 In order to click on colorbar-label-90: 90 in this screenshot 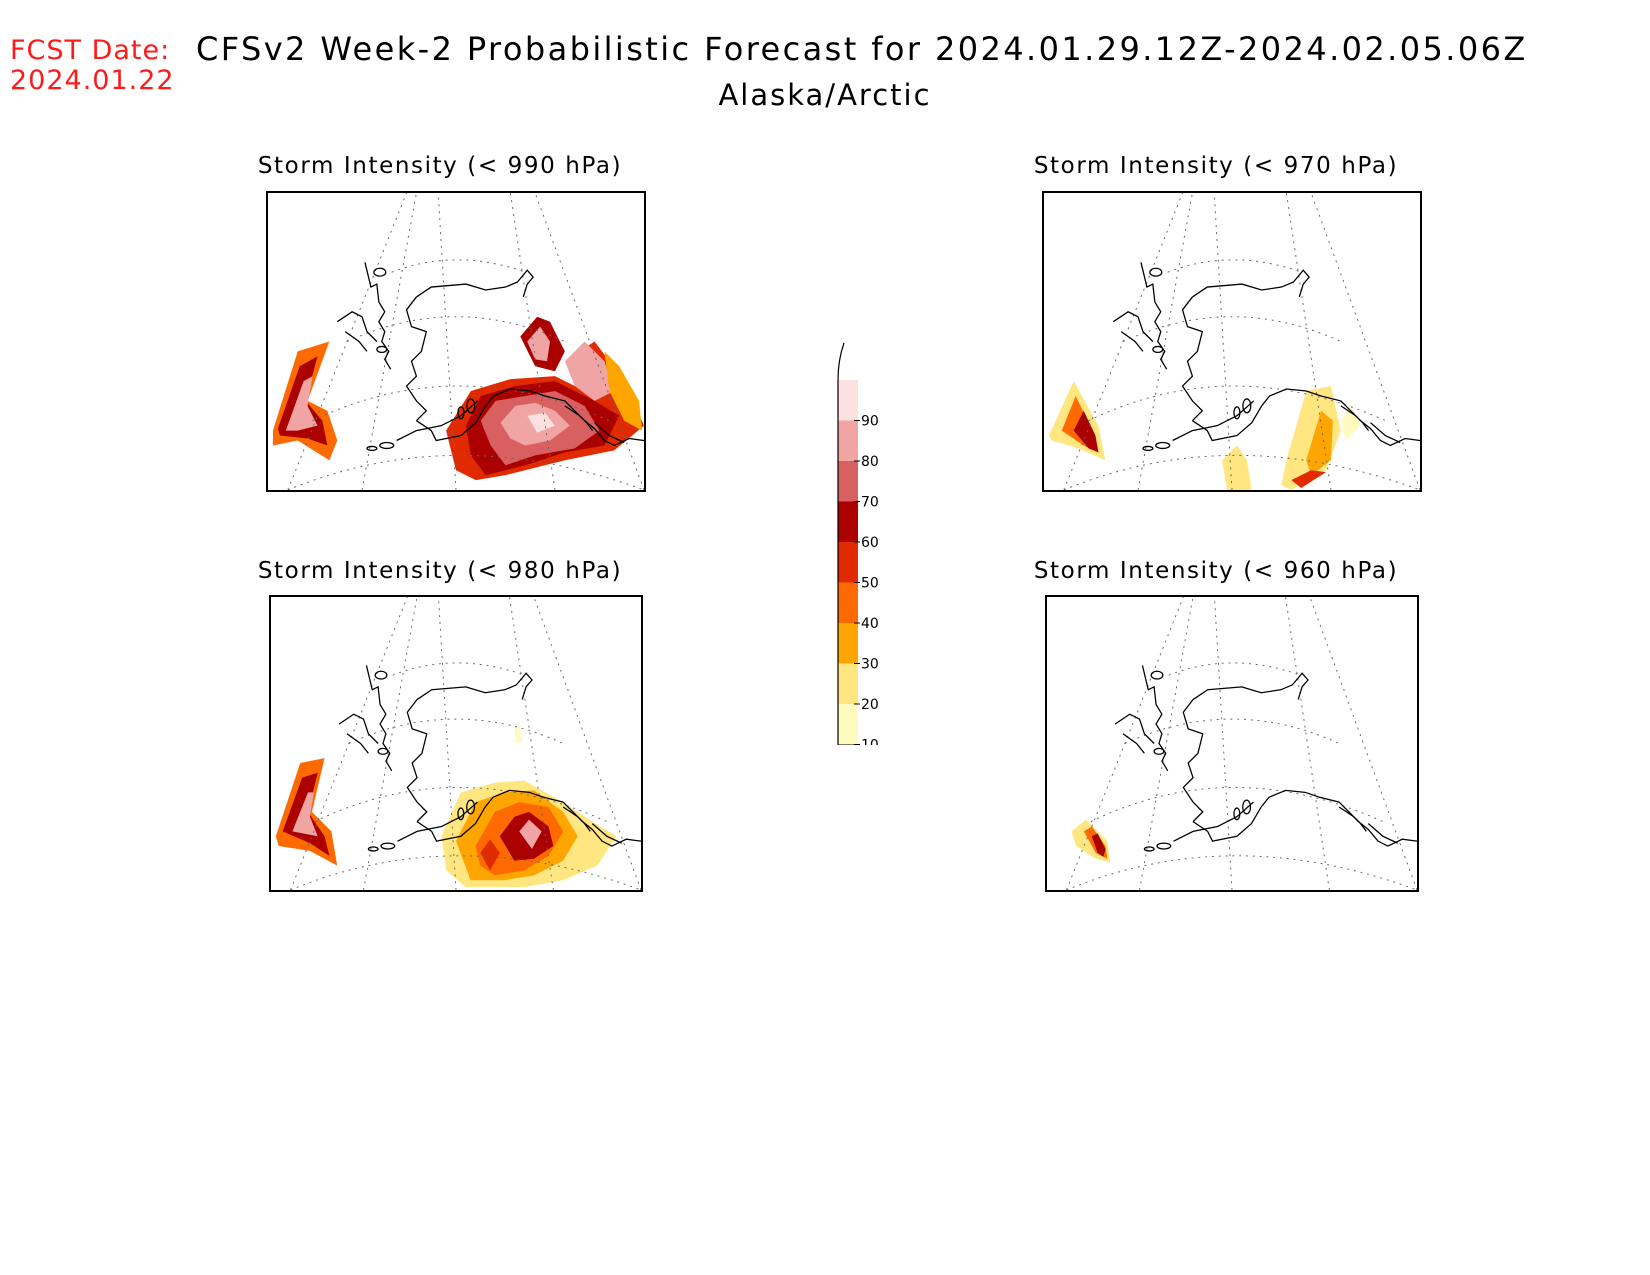, I will do `click(870, 422)`.